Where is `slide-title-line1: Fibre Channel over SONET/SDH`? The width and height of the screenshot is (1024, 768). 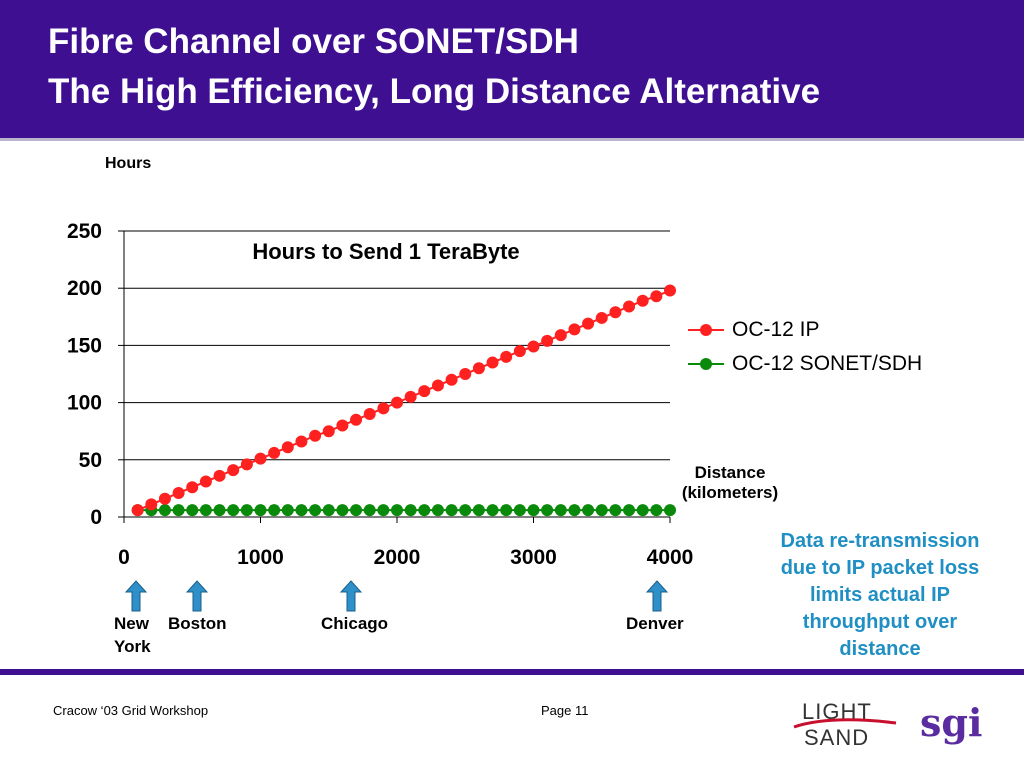
slide-title-line1: Fibre Channel over SONET/SDH is located at coordinates (313, 41).